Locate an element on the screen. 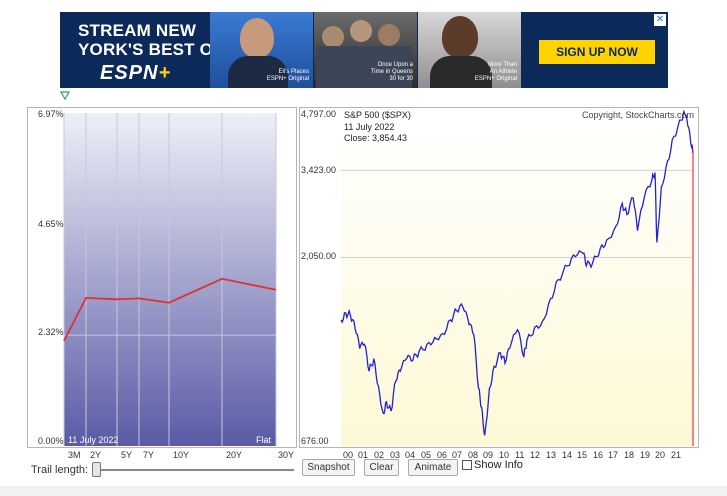 The width and height of the screenshot is (727, 496). yield-x-tick: 30Y is located at coordinates (286, 455).